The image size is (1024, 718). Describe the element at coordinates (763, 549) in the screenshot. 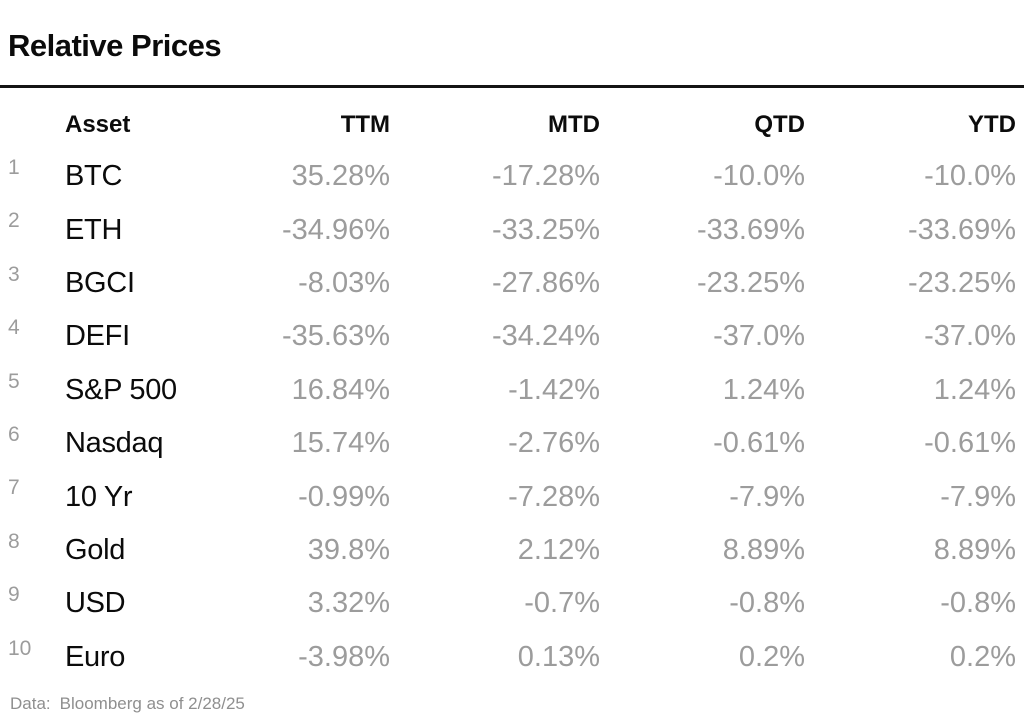

I see `qtd-value: 8.89%` at that location.